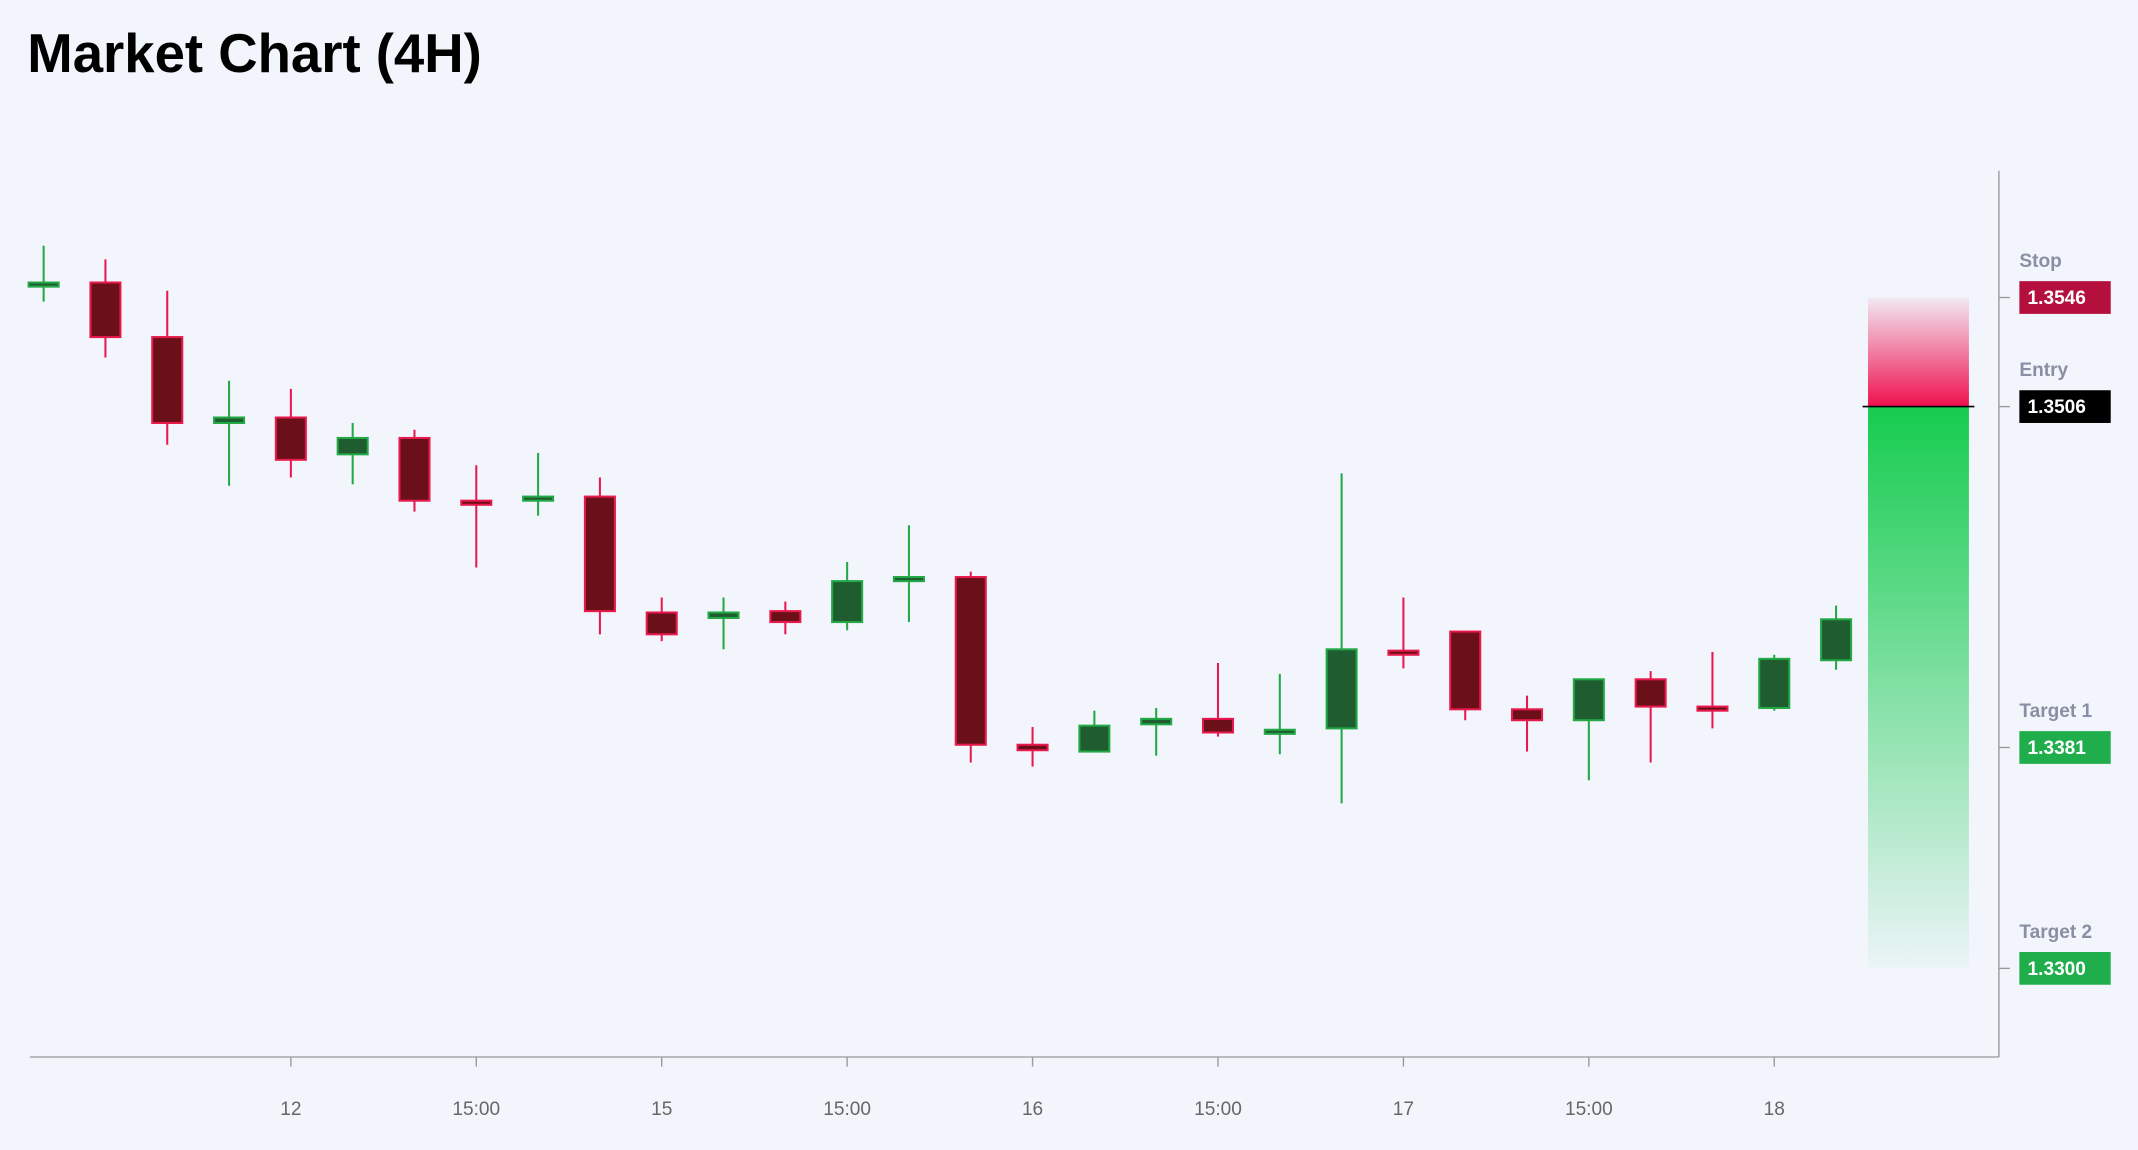 Image resolution: width=2138 pixels, height=1150 pixels. Describe the element at coordinates (2055, 711) in the screenshot. I see `level-name: Target 1` at that location.